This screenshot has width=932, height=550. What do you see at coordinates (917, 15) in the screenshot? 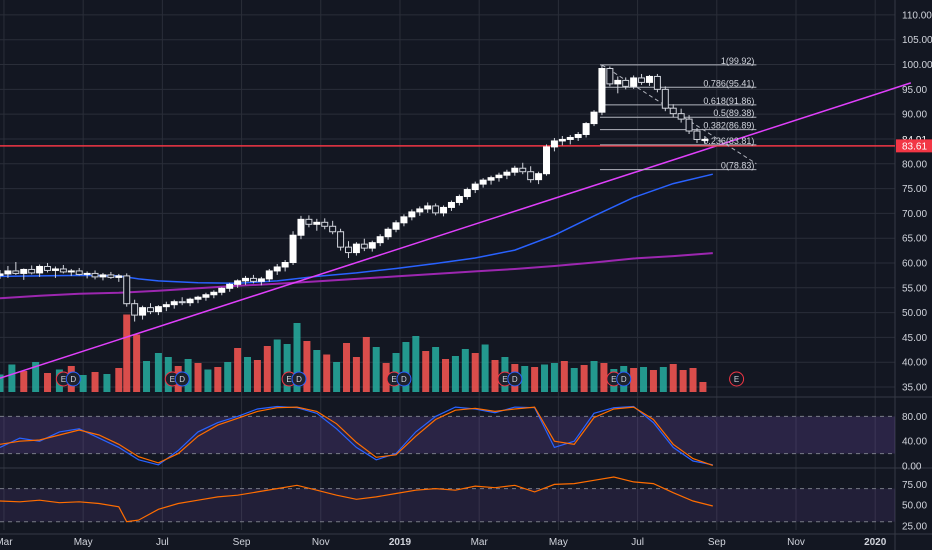
I see `price-tick-label: 110.00` at bounding box center [917, 15].